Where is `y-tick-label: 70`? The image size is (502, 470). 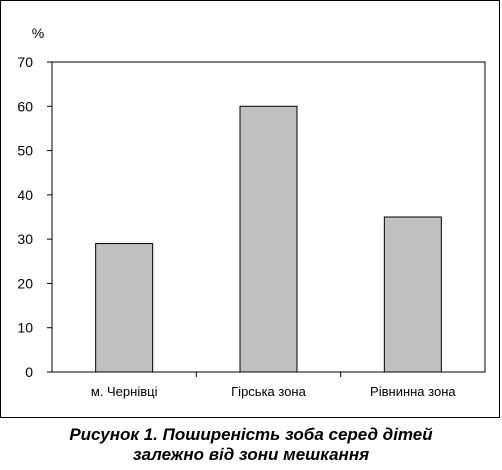
y-tick-label: 70 is located at coordinates (25, 62).